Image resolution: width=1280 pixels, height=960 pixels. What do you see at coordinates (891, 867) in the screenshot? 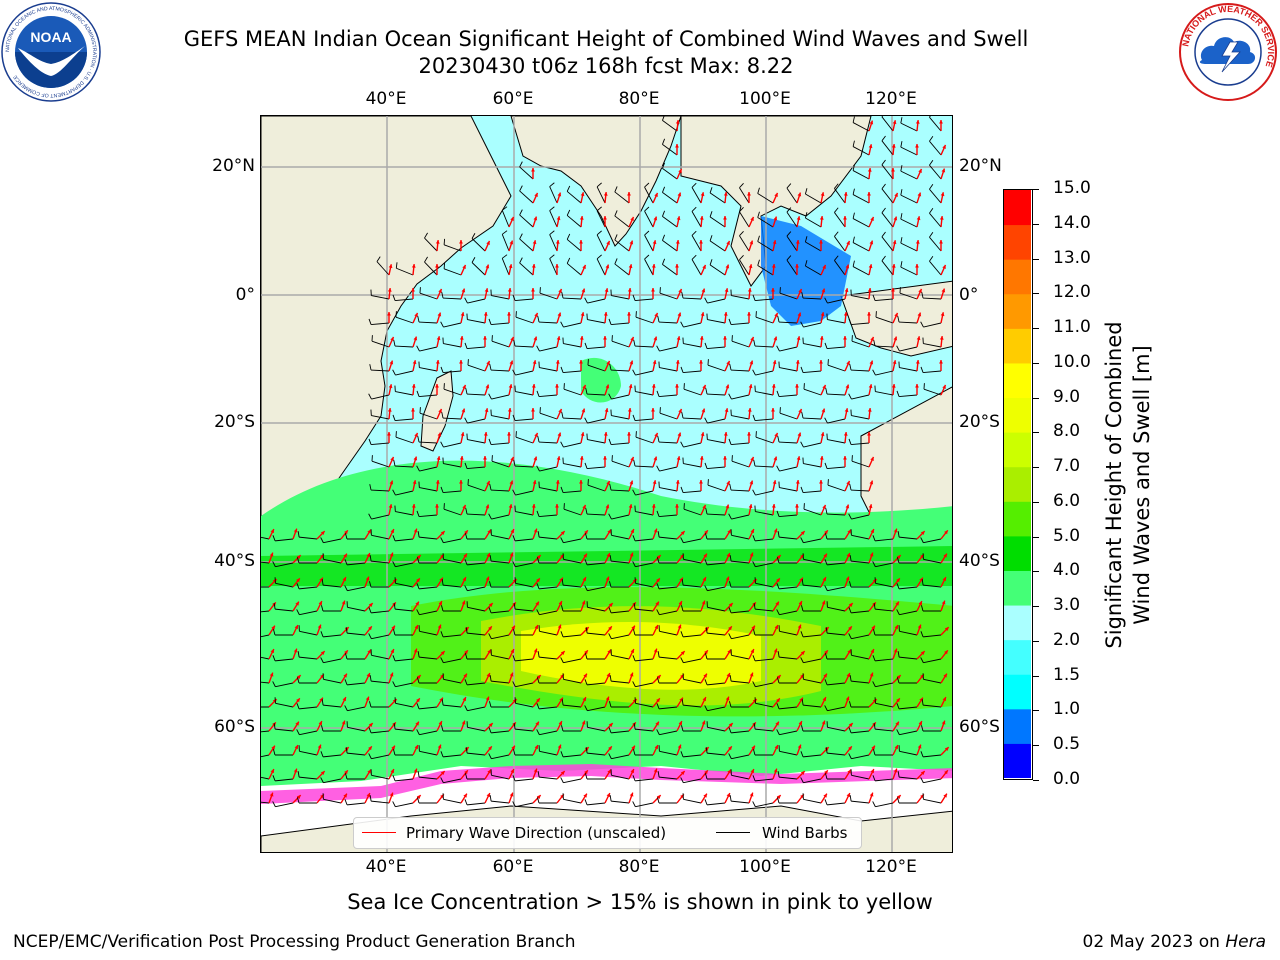
I see `lon-bottom-label: 120°E` at bounding box center [891, 867].